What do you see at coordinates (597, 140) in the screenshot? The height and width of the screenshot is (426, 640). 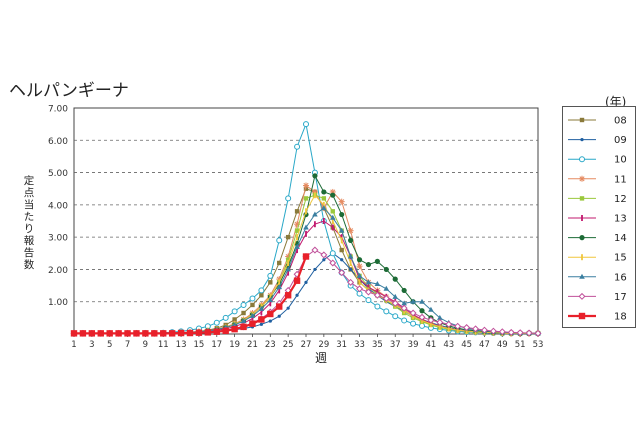 I see `legend-item-09: 09` at bounding box center [597, 140].